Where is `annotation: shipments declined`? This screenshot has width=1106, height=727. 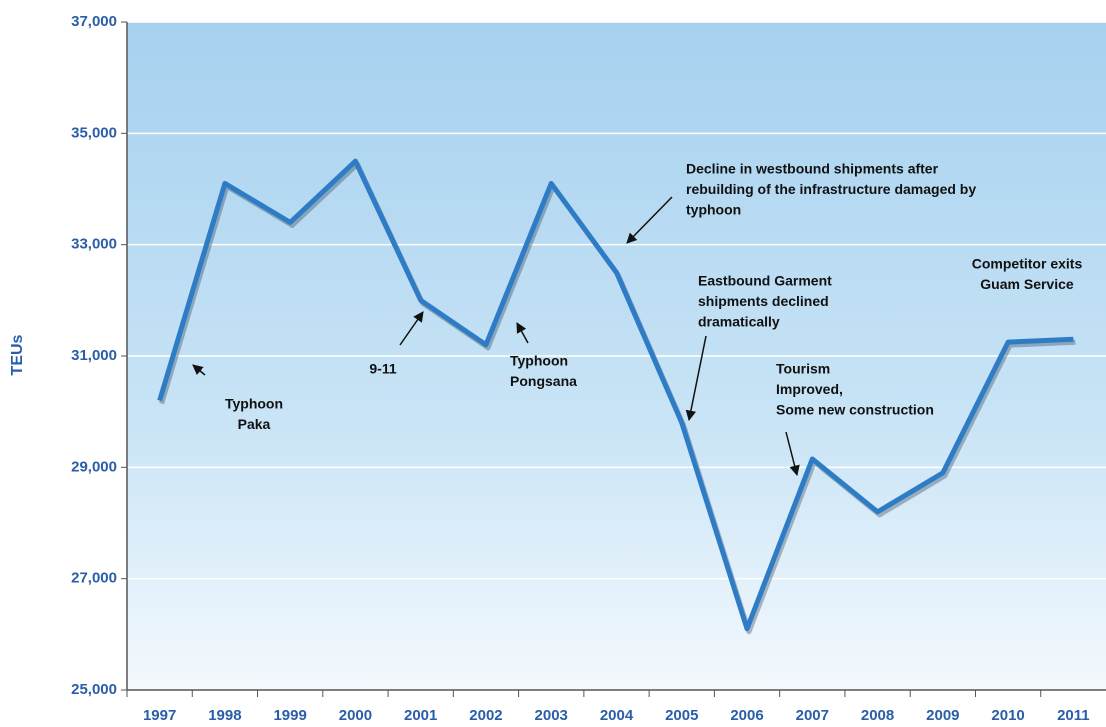
annotation: shipments declined is located at coordinates (763, 301).